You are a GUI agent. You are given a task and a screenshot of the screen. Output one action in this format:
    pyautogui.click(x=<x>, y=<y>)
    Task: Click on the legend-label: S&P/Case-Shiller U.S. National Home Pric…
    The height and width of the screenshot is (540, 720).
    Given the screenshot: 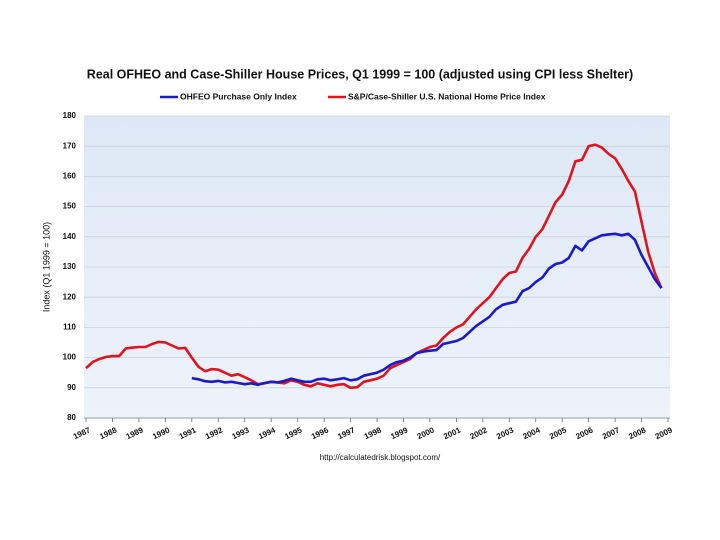 What is the action you would take?
    pyautogui.click(x=447, y=96)
    